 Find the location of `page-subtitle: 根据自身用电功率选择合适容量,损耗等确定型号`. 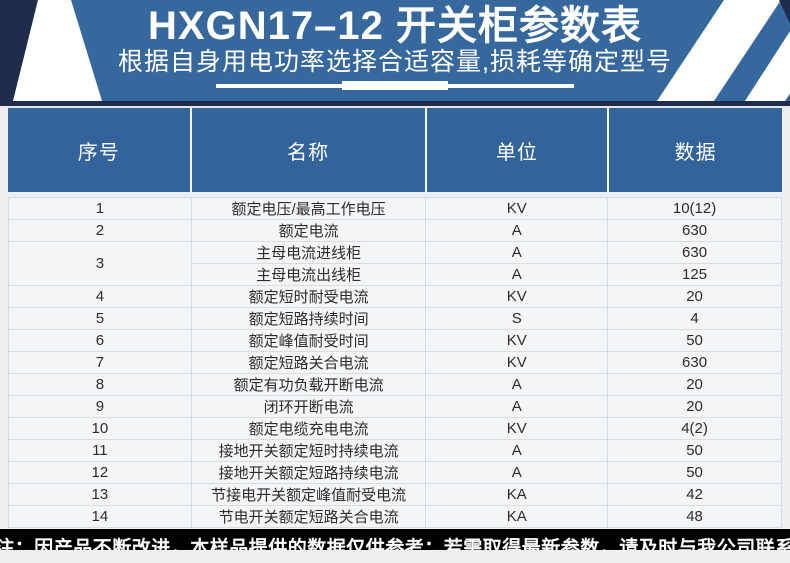

page-subtitle: 根据自身用电功率选择合适容量,损耗等确定型号 is located at coordinates (395, 62).